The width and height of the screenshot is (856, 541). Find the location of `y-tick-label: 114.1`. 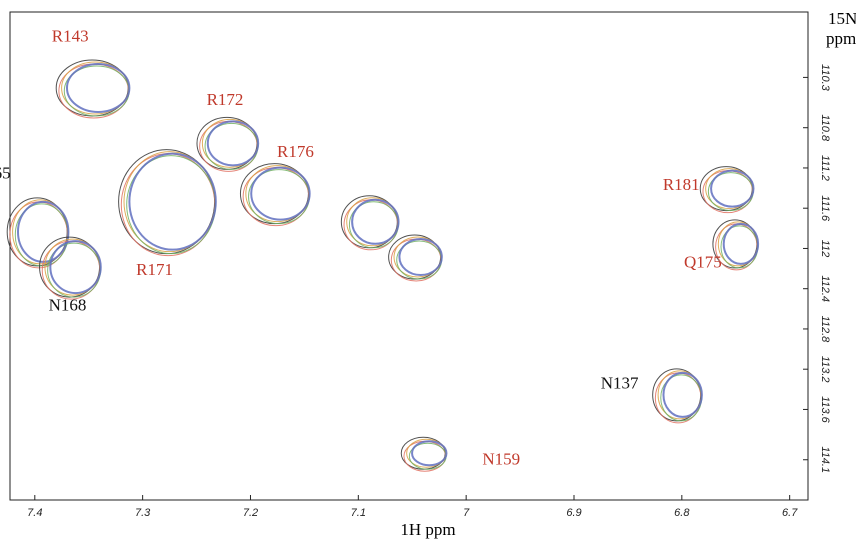

y-tick-label: 114.1 is located at coordinates (825, 459).